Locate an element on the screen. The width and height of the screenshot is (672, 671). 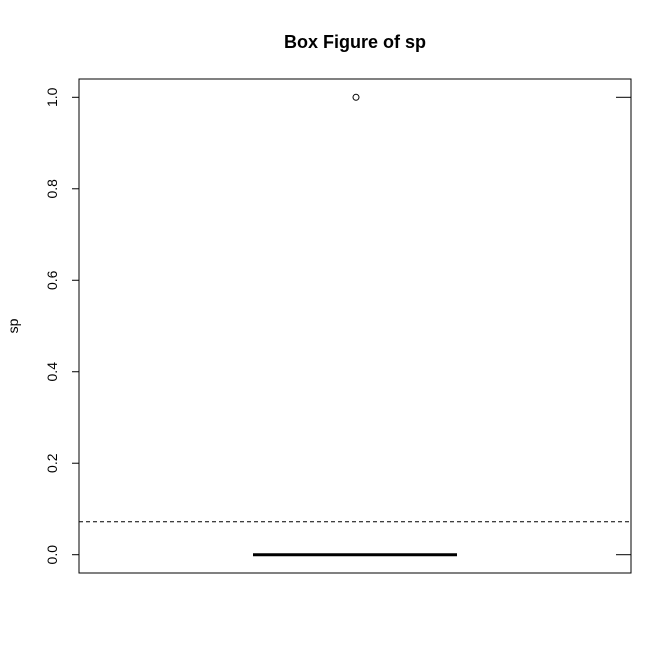
y-tick-label: 0.0 is located at coordinates (52, 555).